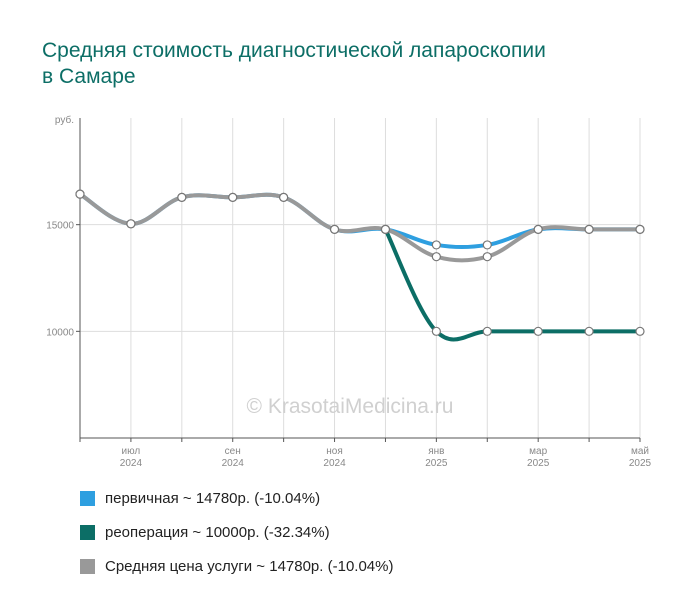 The height and width of the screenshot is (616, 700). Describe the element at coordinates (213, 498) in the screenshot. I see `legend-label-primary: первичная ~ 14780р. (-10.04%)` at that location.